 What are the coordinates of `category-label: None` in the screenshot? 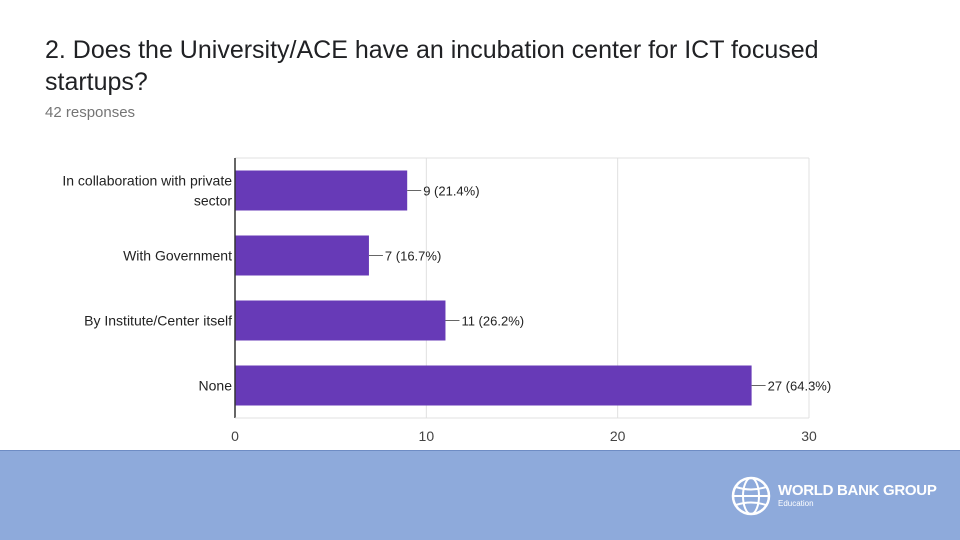 It's located at (216, 386).